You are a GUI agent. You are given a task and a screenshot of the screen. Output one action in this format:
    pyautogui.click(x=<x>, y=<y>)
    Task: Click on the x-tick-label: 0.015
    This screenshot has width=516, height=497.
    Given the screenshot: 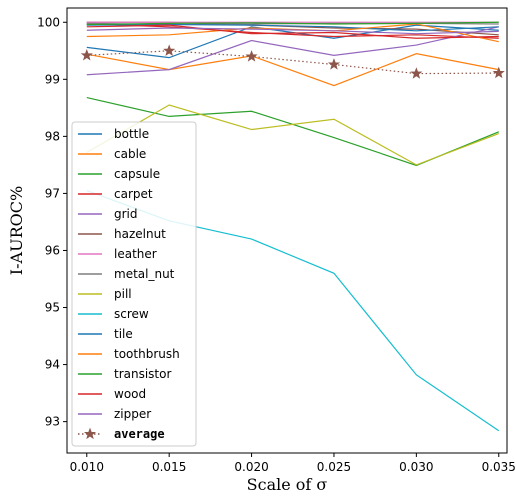 What is the action you would take?
    pyautogui.click(x=169, y=467)
    